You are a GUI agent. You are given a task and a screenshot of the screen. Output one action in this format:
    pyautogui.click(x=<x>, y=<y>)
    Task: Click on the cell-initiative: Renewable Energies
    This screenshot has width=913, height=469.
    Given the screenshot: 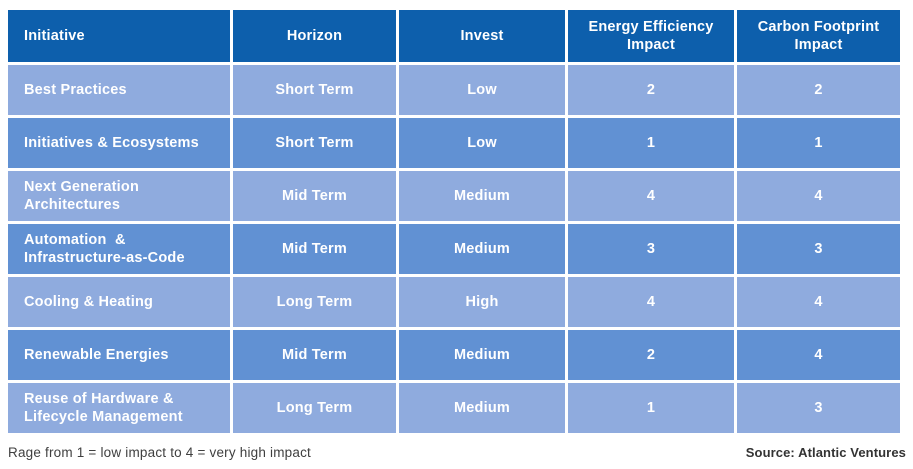 What is the action you would take?
    pyautogui.click(x=119, y=355)
    